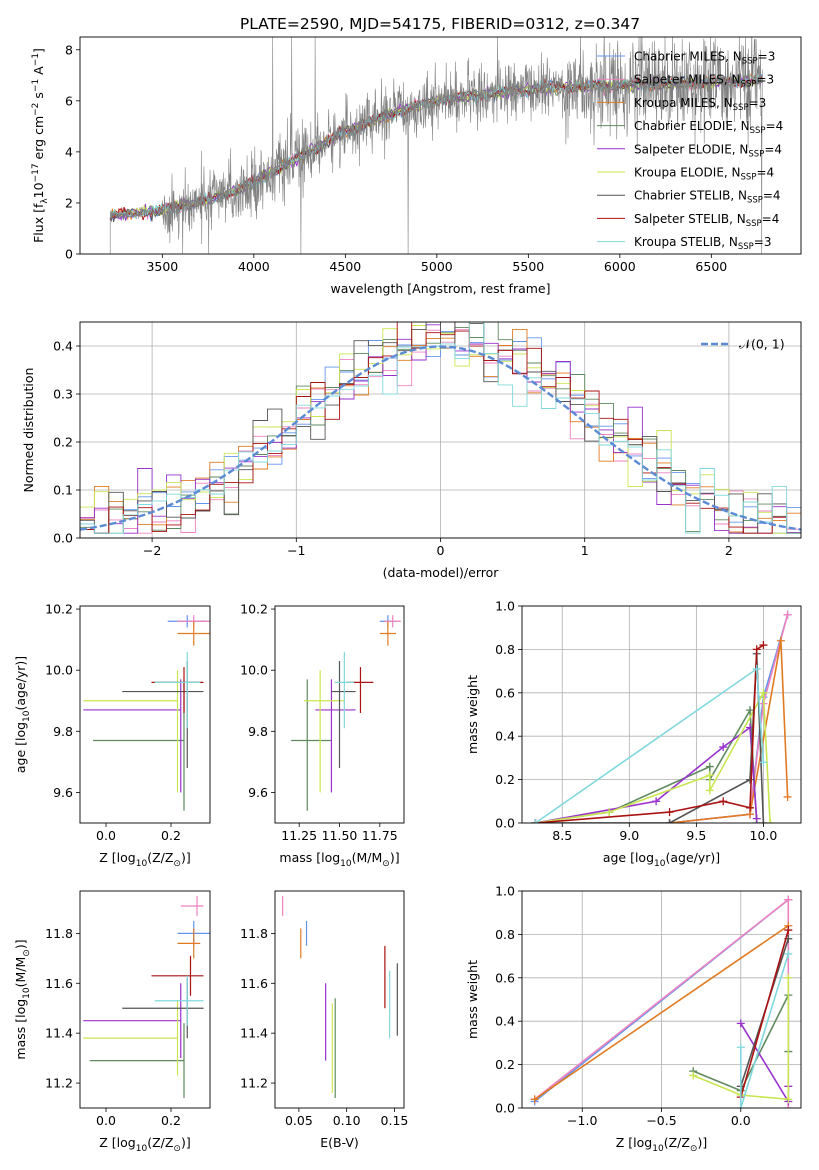 The height and width of the screenshot is (1170, 819). What do you see at coordinates (28, 430) in the screenshot?
I see `label-part: Normed distribution` at bounding box center [28, 430].